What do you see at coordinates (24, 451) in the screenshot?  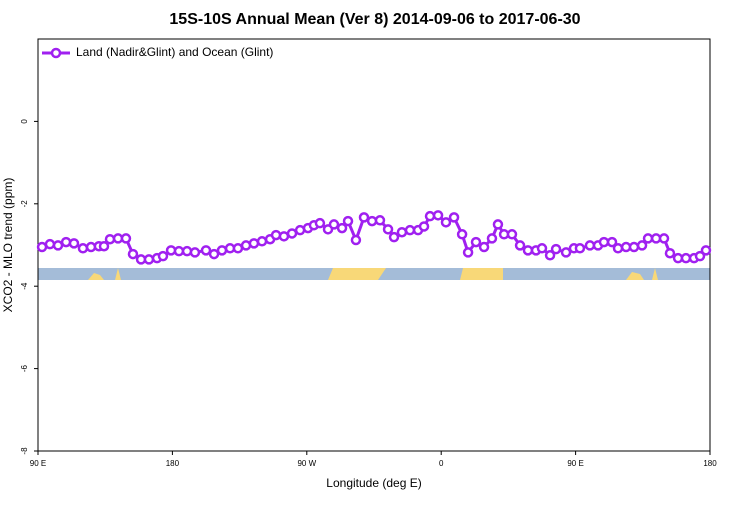 I see `y-tick-label: -8` at bounding box center [24, 451].